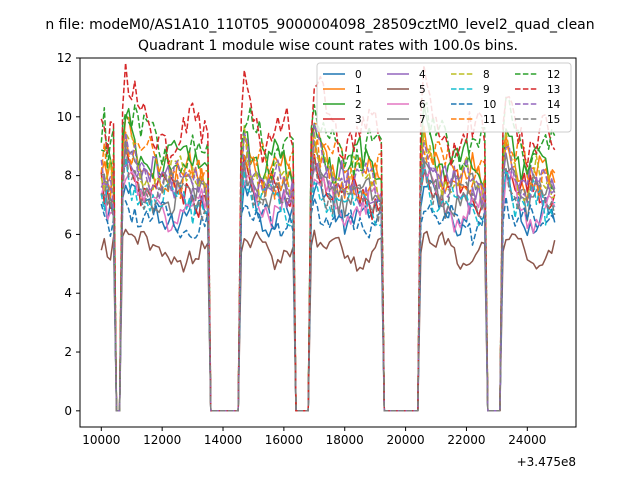 This screenshot has width=640, height=480. What do you see at coordinates (358, 120) in the screenshot?
I see `legend-label: 3` at bounding box center [358, 120].